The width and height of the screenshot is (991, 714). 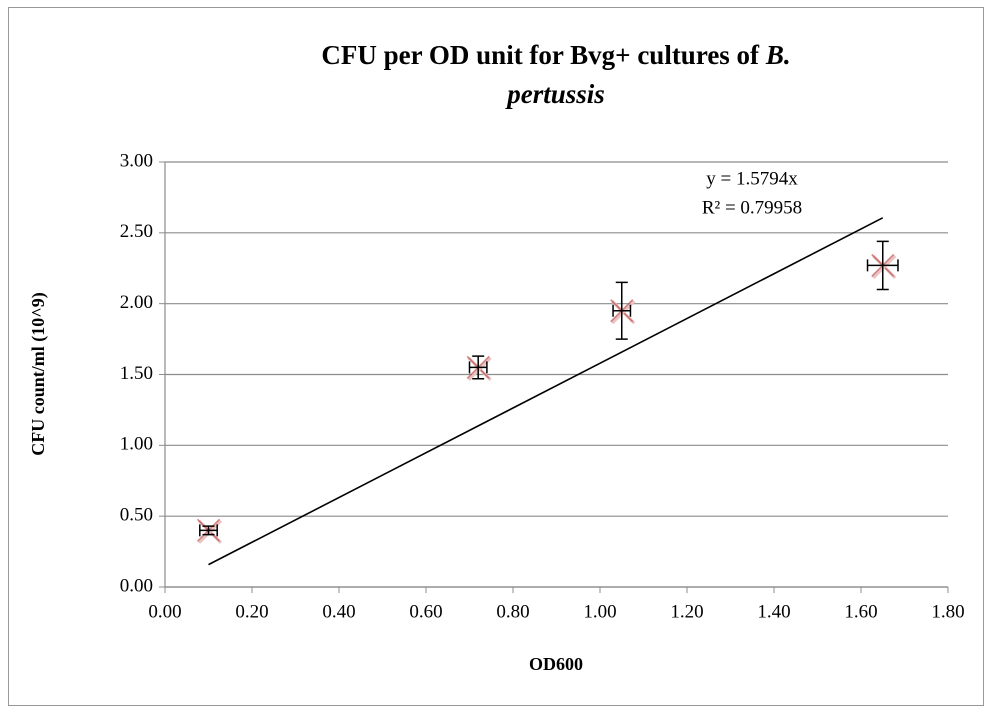 I want to click on y-tick-label: 1.50, so click(x=136, y=373).